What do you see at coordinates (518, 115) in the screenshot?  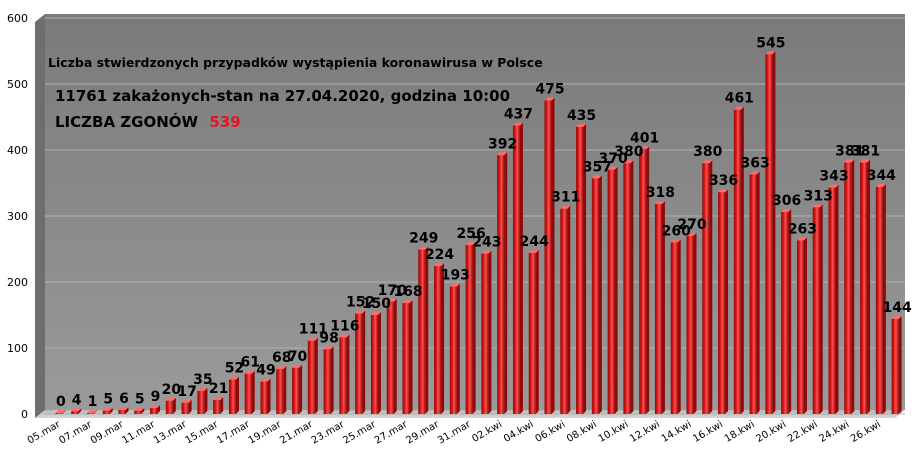 I see `data-label: 437` at bounding box center [518, 115].